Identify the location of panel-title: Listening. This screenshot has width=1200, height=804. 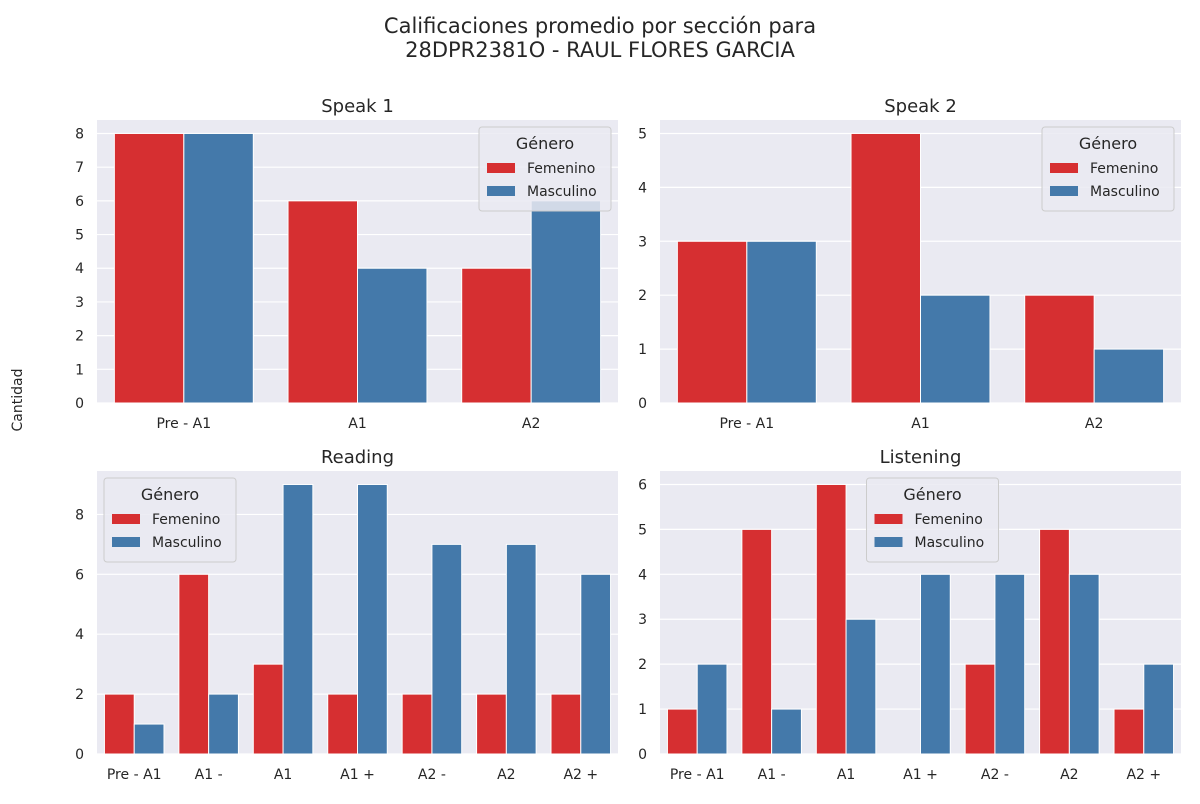
(921, 457).